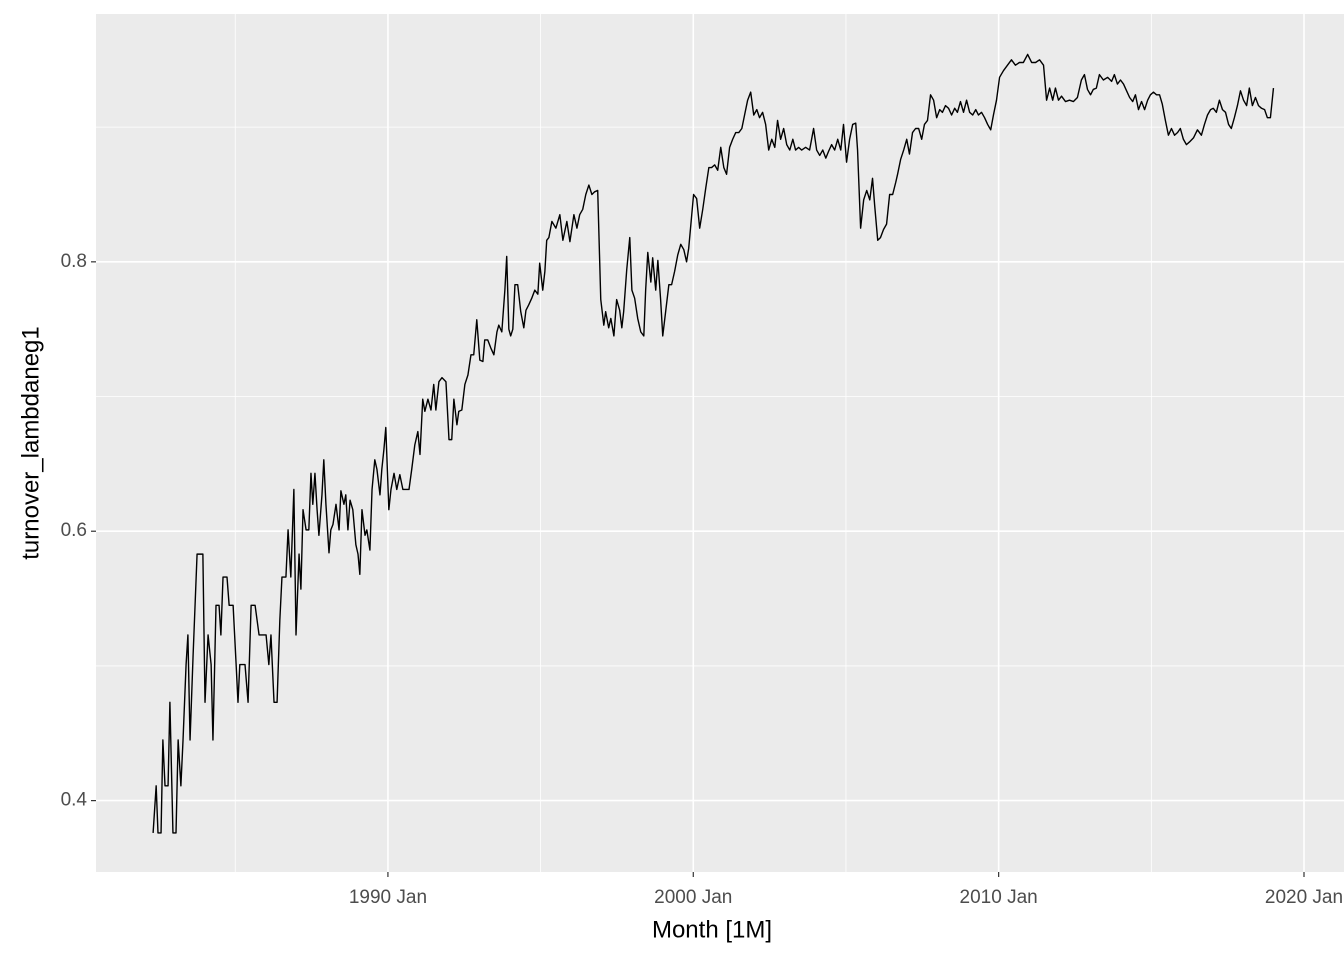 The height and width of the screenshot is (960, 1344). What do you see at coordinates (74, 800) in the screenshot?
I see `y-tick-label: 0.4` at bounding box center [74, 800].